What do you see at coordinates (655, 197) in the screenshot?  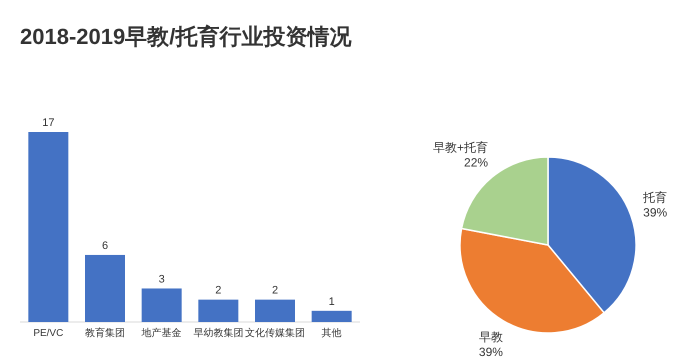 I see `slice-label: 托育` at bounding box center [655, 197].